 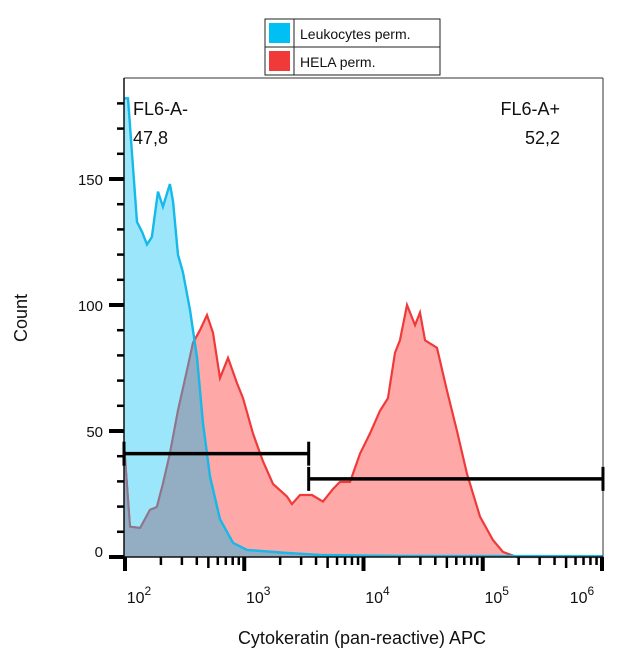 I want to click on gate-left-percent: 47,8, so click(x=150, y=138).